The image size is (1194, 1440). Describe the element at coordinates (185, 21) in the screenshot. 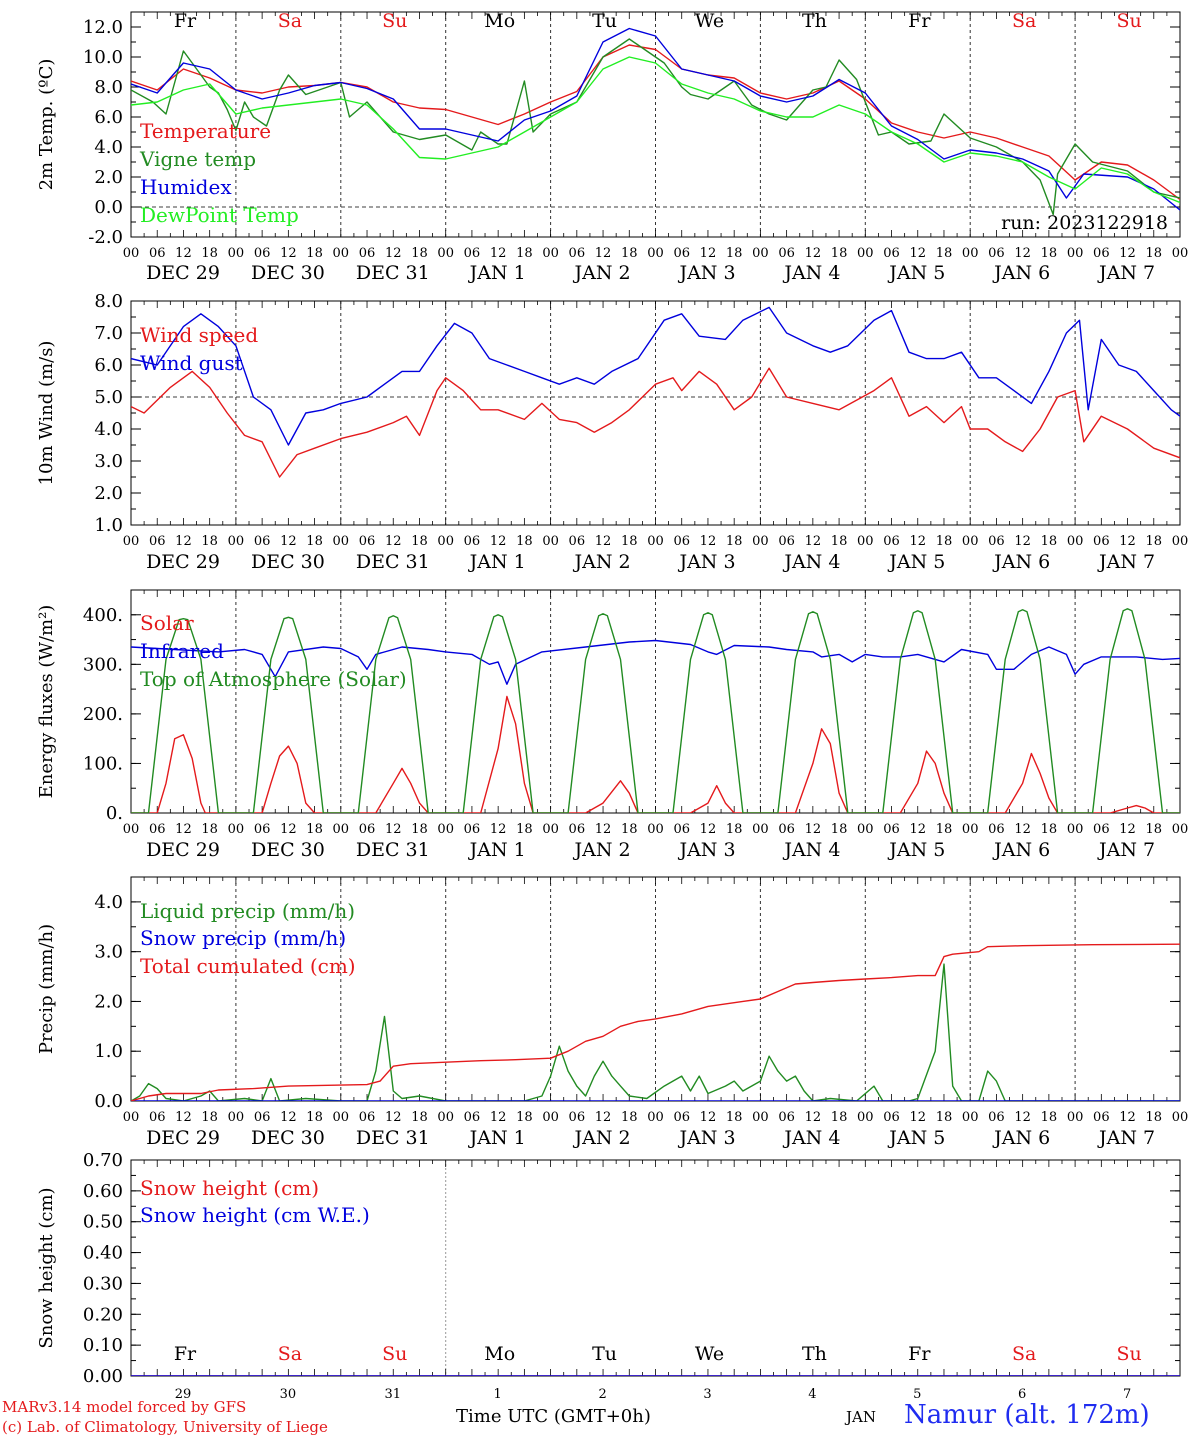

I see `weekday-label: Fr` at that location.